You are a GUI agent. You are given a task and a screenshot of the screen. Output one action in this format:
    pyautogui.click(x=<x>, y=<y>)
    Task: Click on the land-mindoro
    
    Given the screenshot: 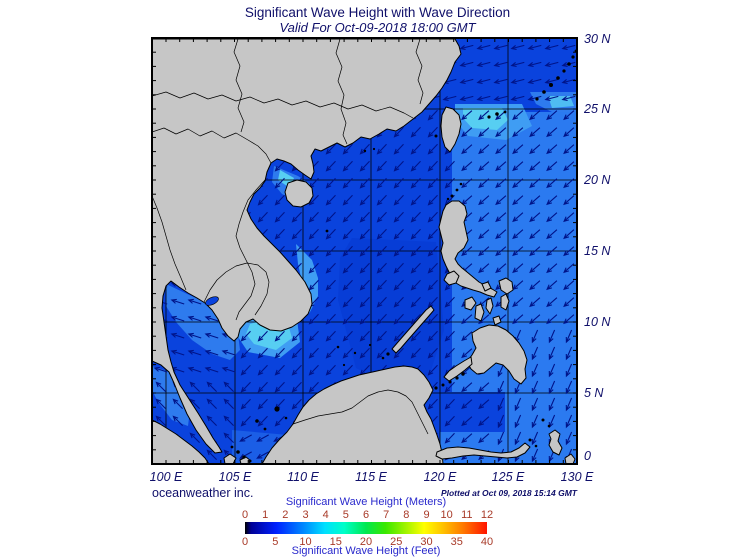 What is the action you would take?
    pyautogui.click(x=451, y=278)
    